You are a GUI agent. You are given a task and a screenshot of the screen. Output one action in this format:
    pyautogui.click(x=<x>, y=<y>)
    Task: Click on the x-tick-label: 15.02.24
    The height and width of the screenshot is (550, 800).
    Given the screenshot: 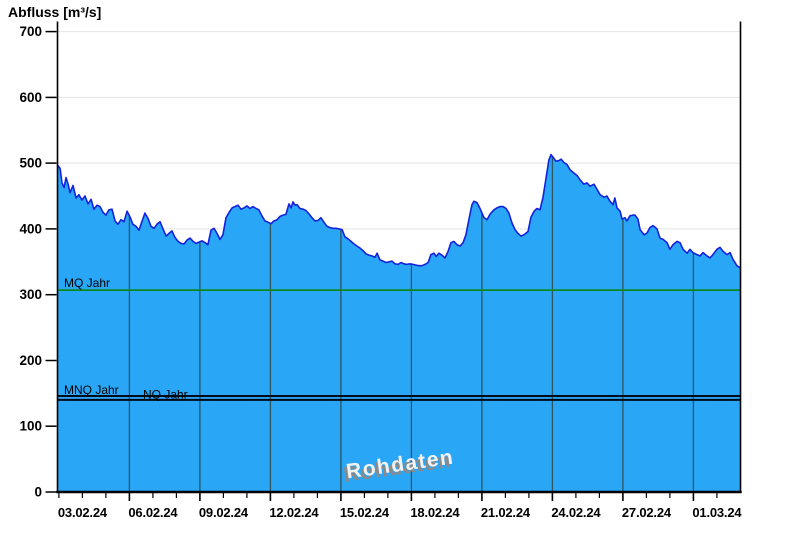 What is the action you would take?
    pyautogui.click(x=365, y=512)
    